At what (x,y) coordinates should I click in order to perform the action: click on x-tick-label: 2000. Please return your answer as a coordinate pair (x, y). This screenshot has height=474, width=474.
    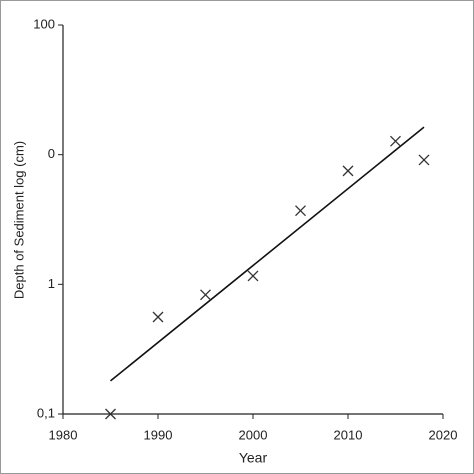
    Looking at the image, I should click on (253, 434).